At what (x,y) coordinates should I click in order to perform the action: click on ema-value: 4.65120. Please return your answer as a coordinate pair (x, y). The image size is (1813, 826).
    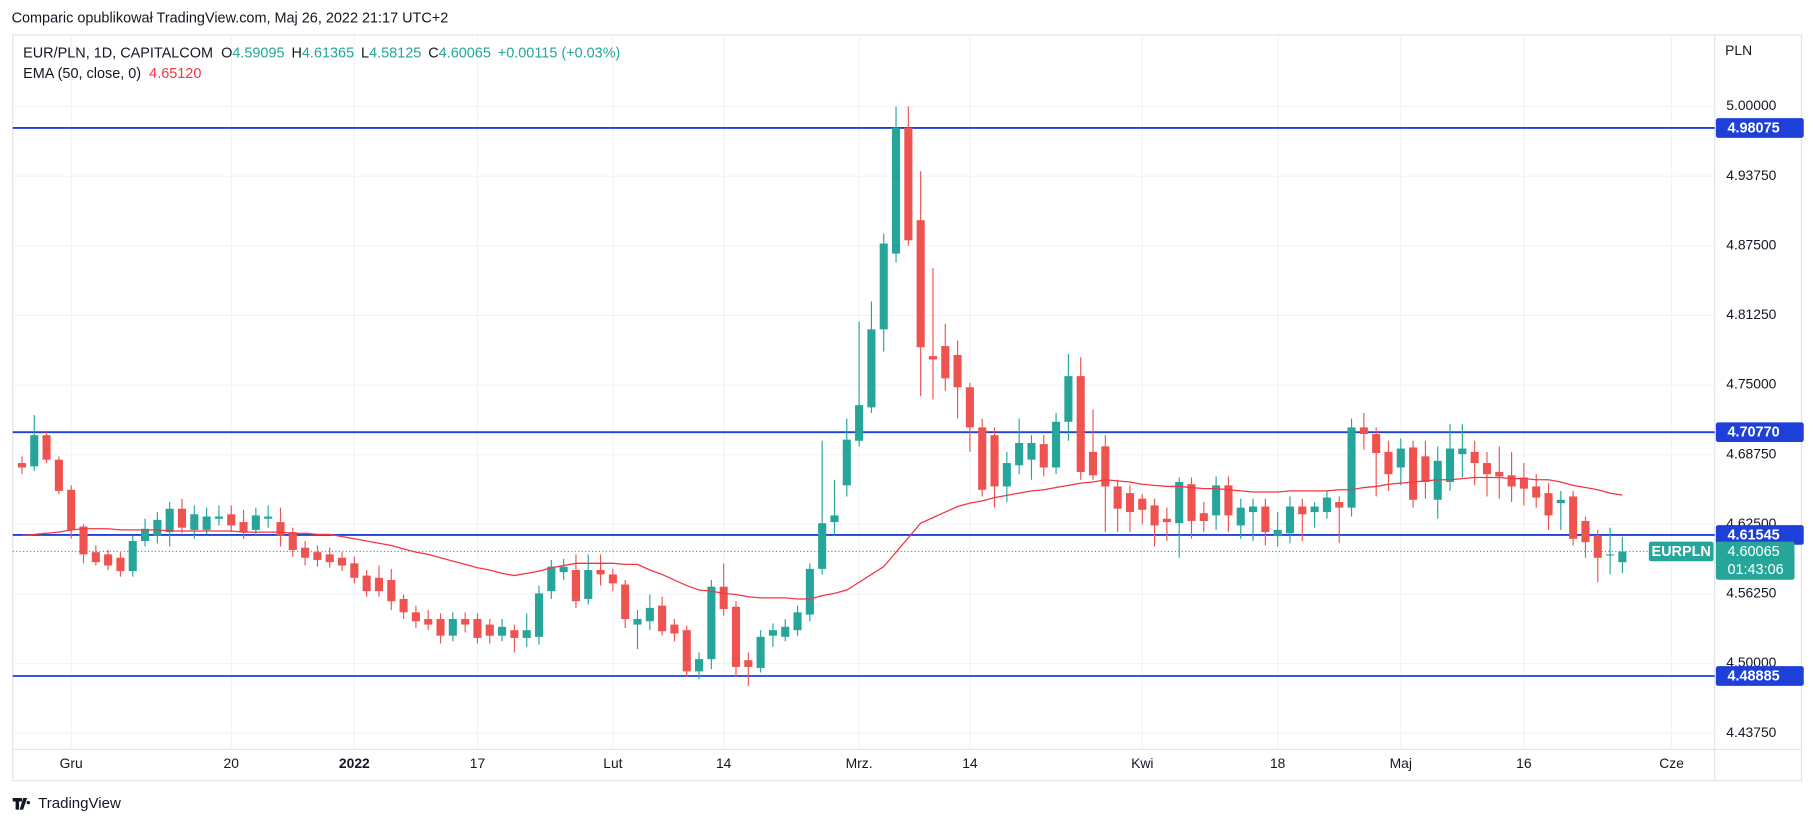
    Looking at the image, I should click on (175, 74).